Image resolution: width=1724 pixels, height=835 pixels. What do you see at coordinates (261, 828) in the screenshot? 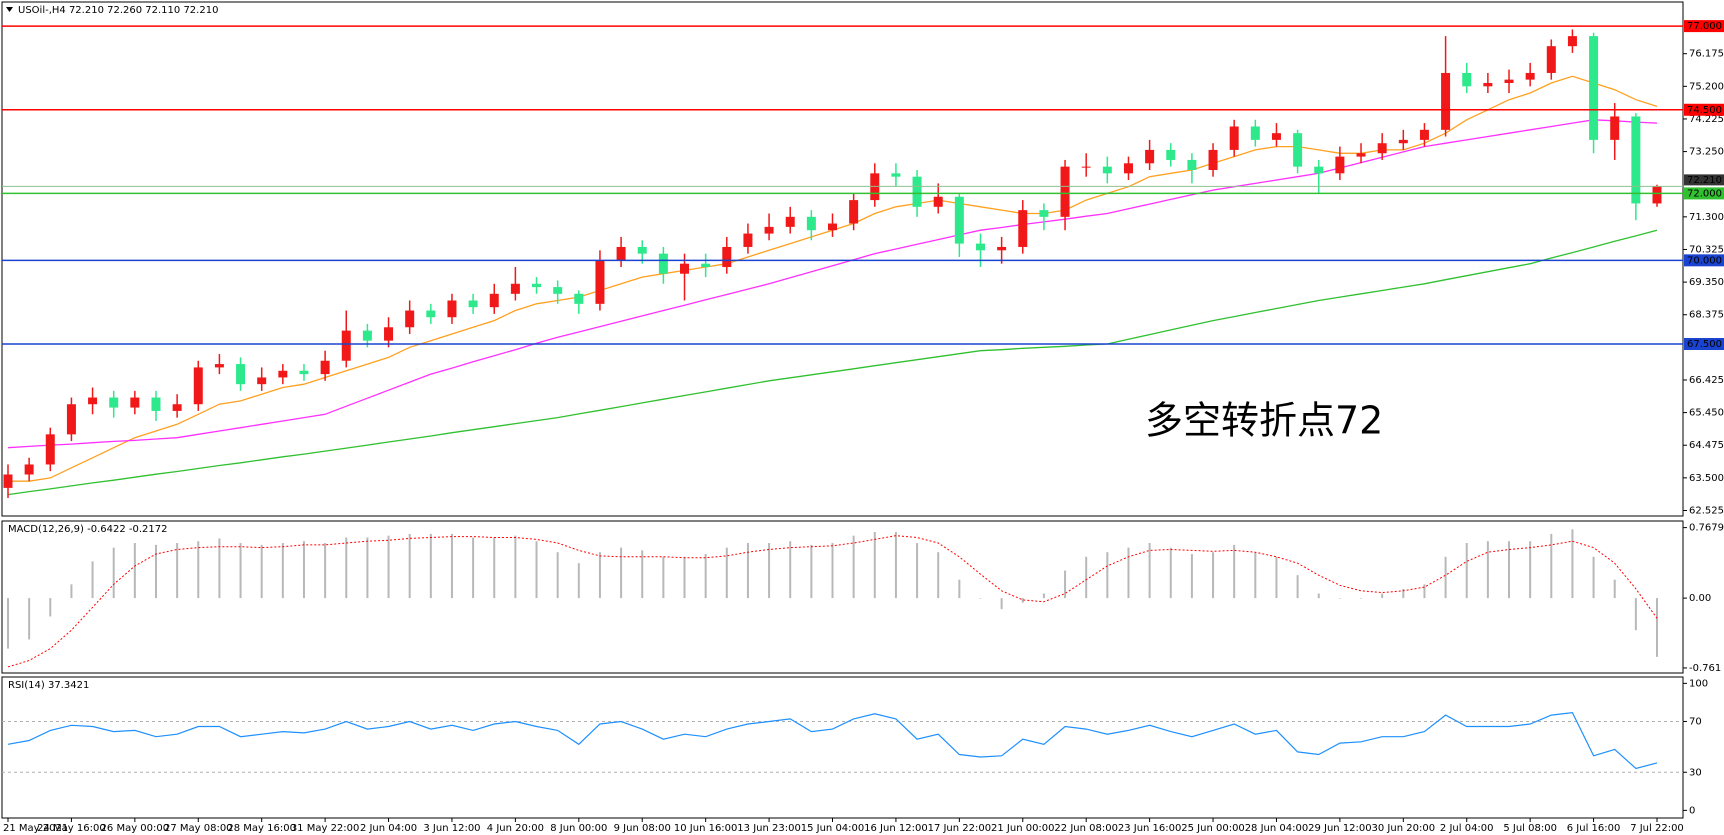
I see `x-tick-label: 28 May 16:00` at bounding box center [261, 828].